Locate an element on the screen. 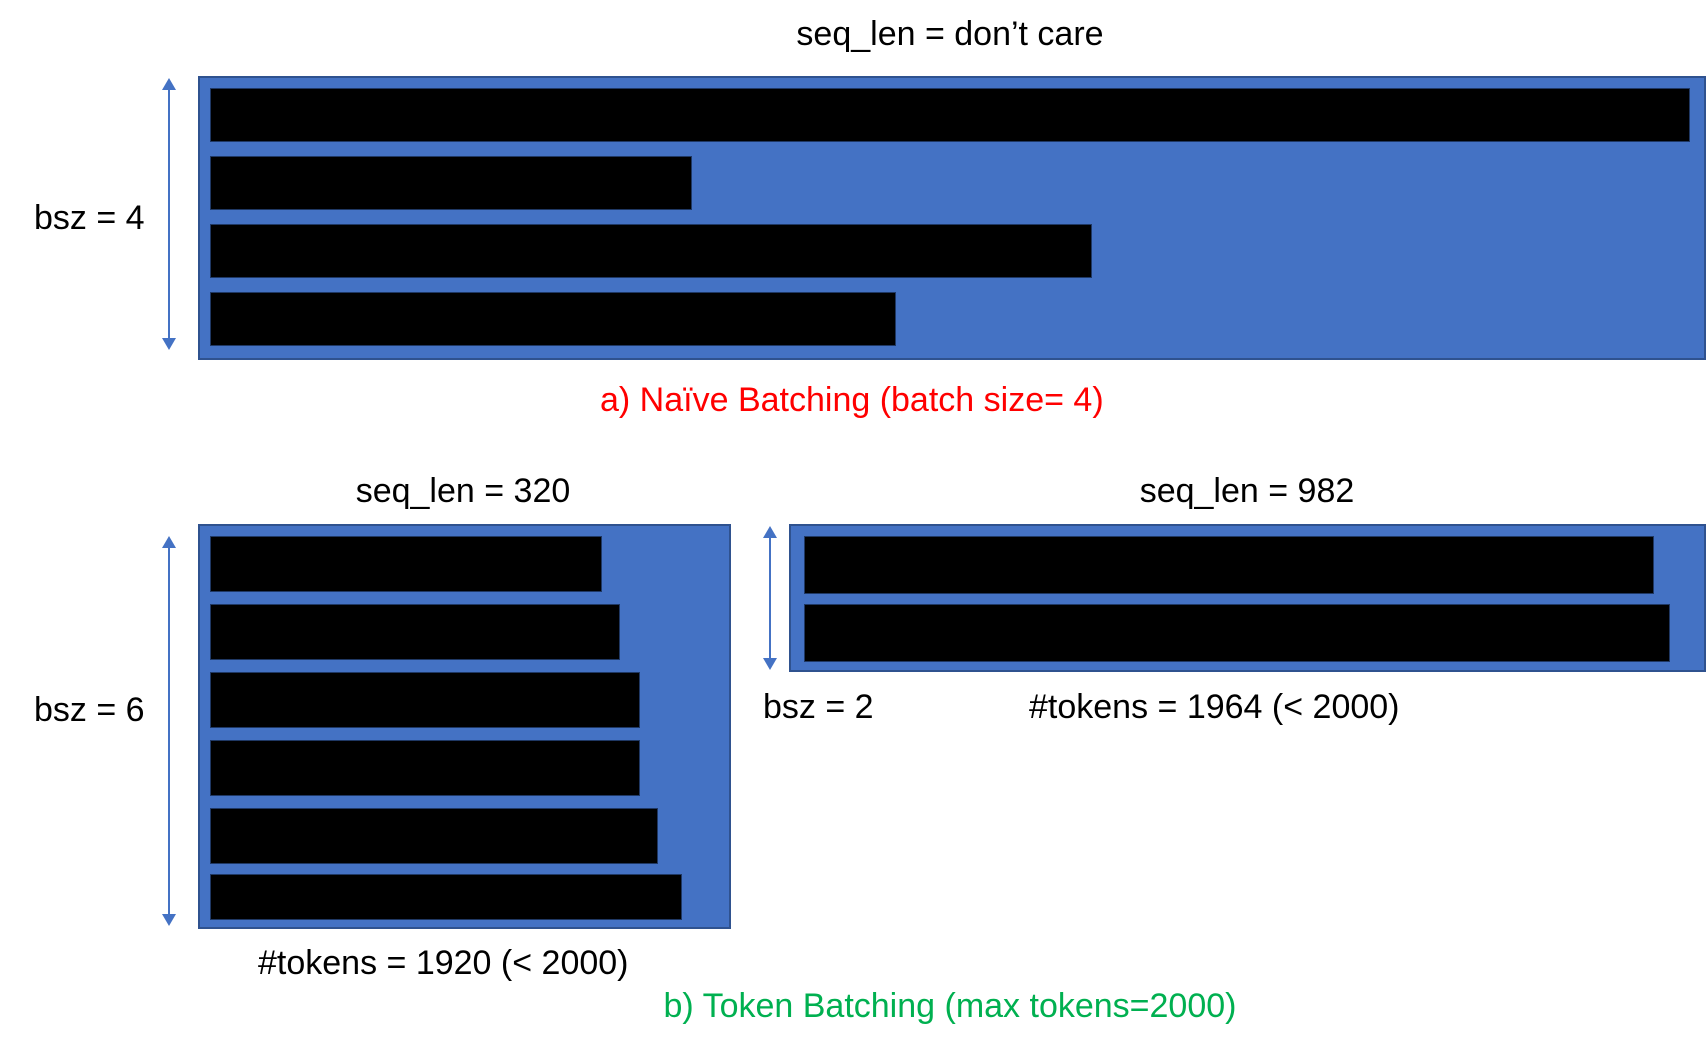 This screenshot has width=1706, height=1054. token-left-bsz-label: bsz = 6 is located at coordinates (89, 710).